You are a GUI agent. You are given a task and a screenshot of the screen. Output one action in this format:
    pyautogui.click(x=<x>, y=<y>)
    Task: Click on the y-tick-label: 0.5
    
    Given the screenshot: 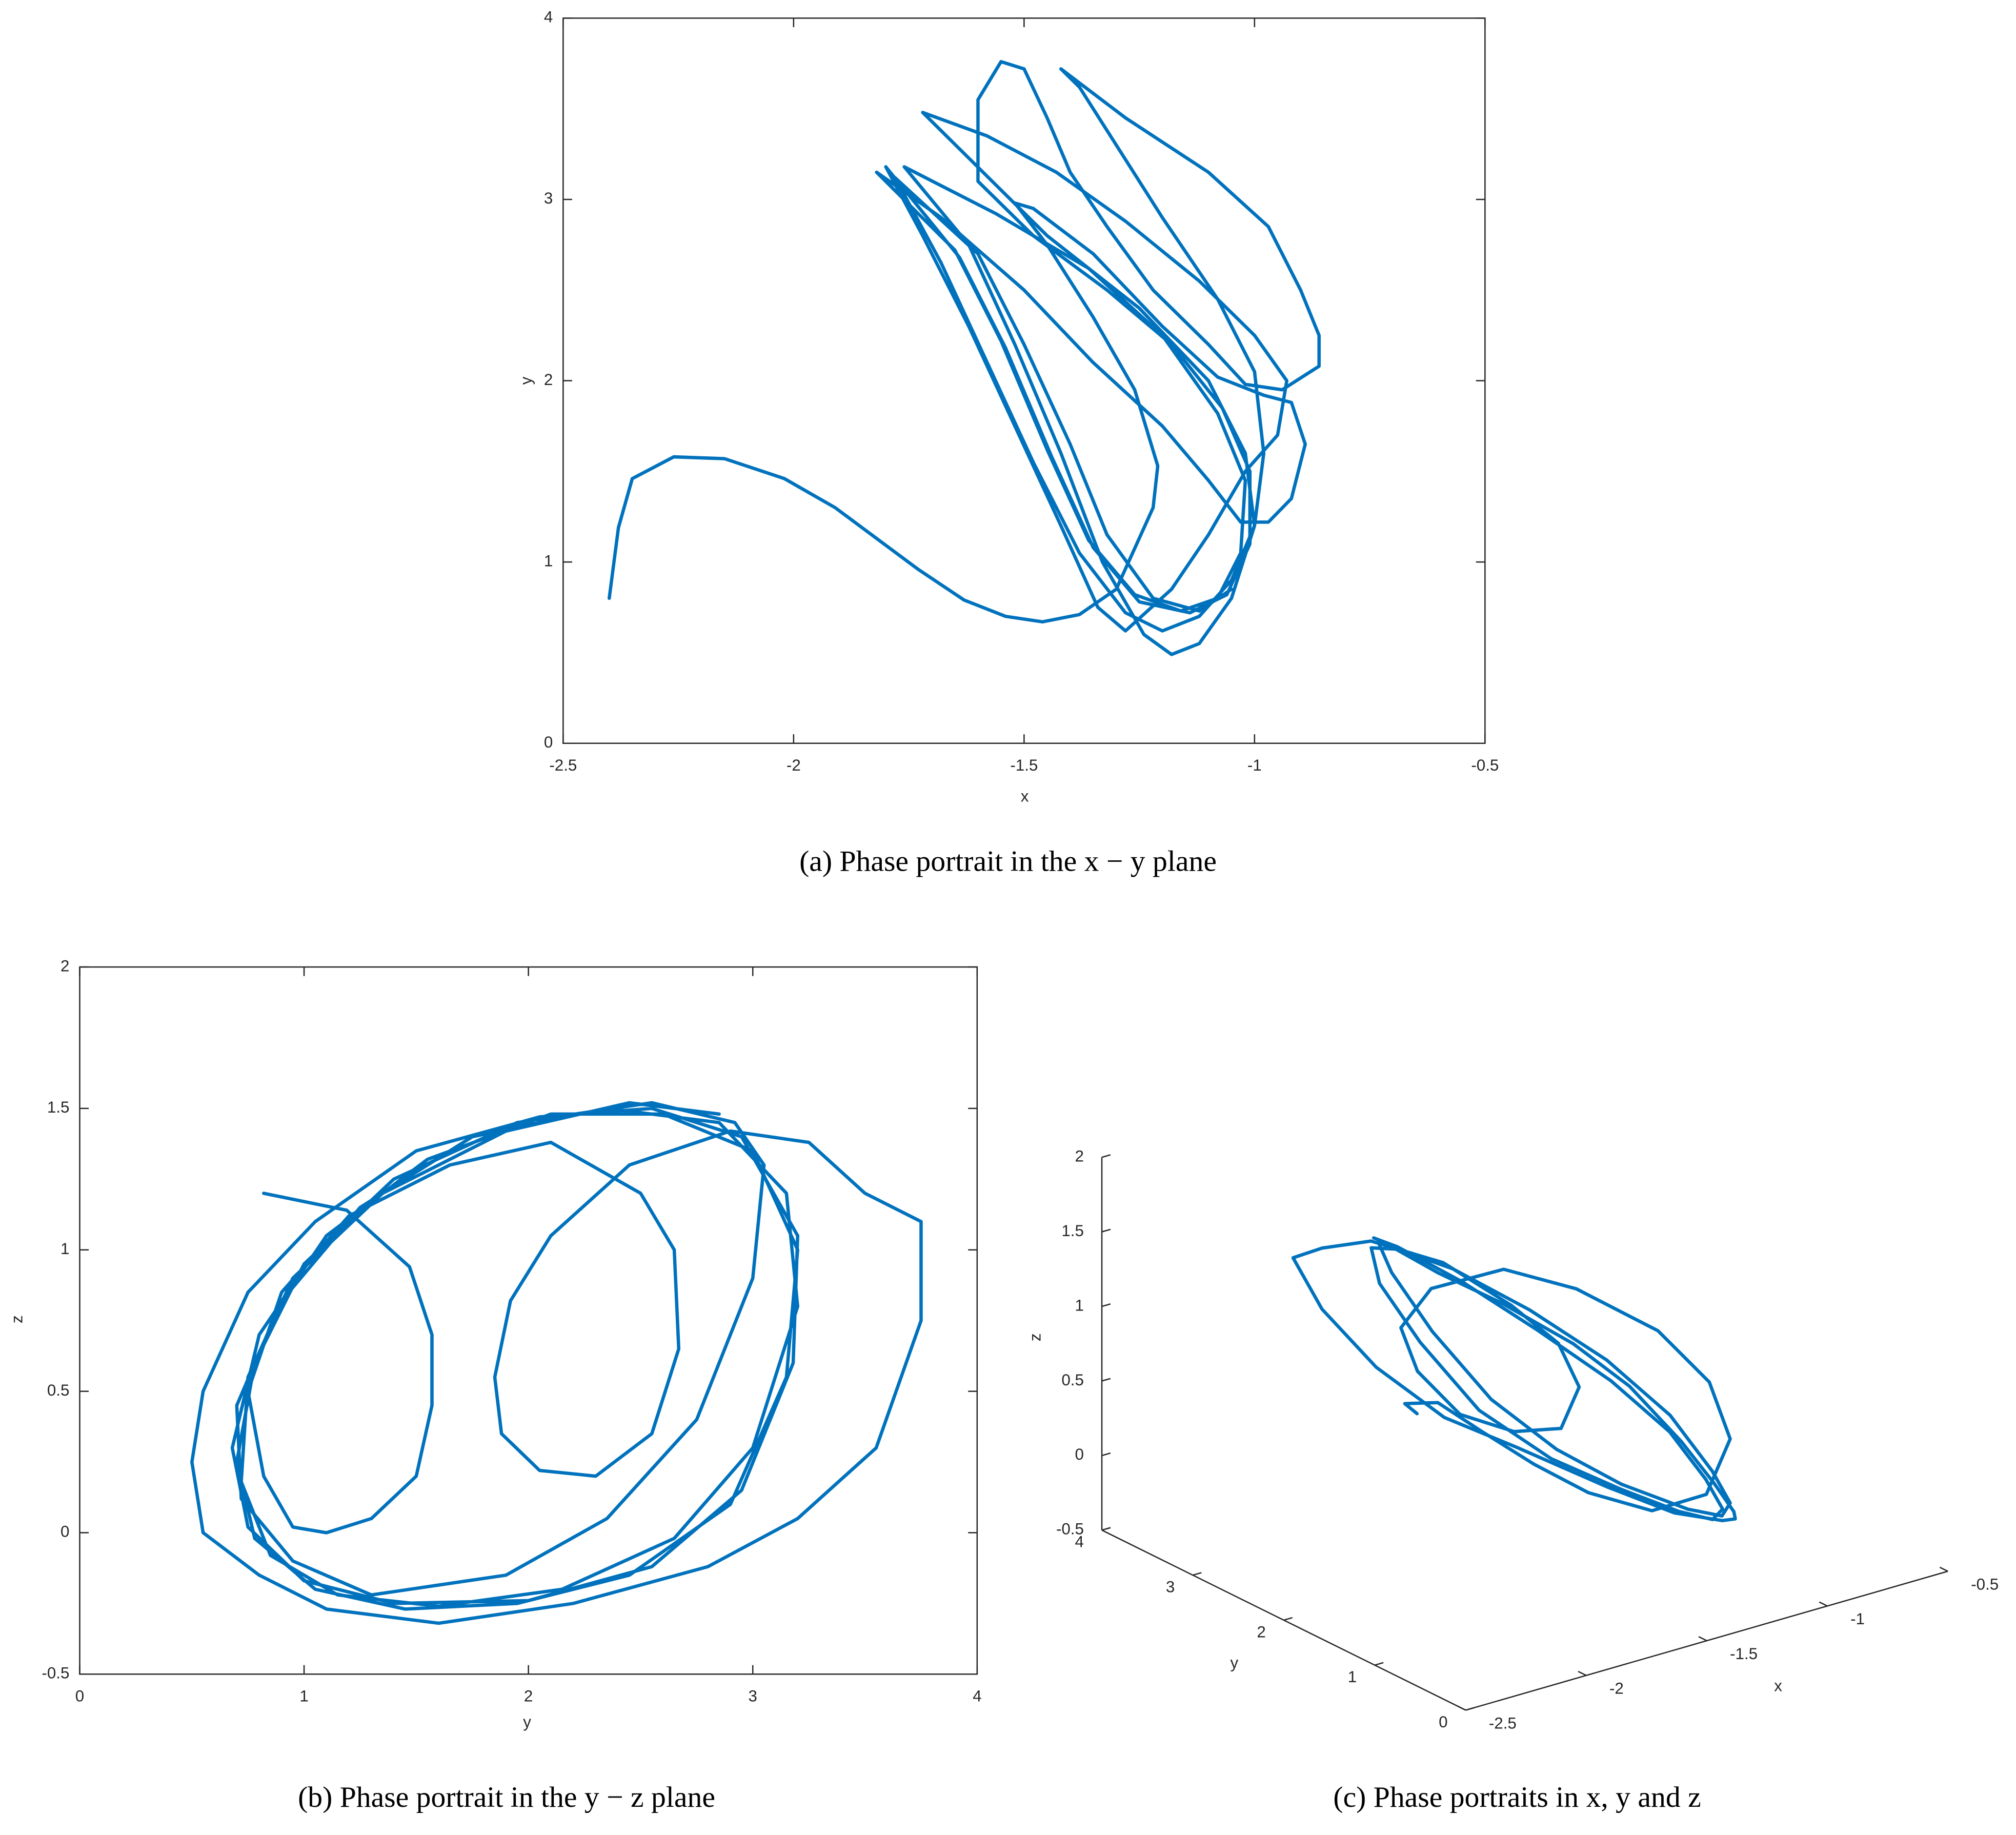 What is the action you would take?
    pyautogui.click(x=58, y=1390)
    